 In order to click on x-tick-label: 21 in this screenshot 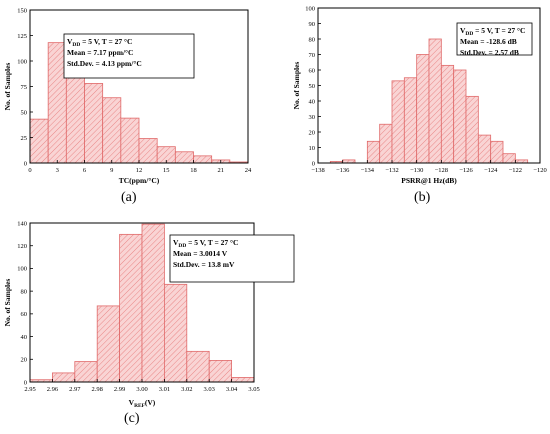, I will do `click(221, 170)`.